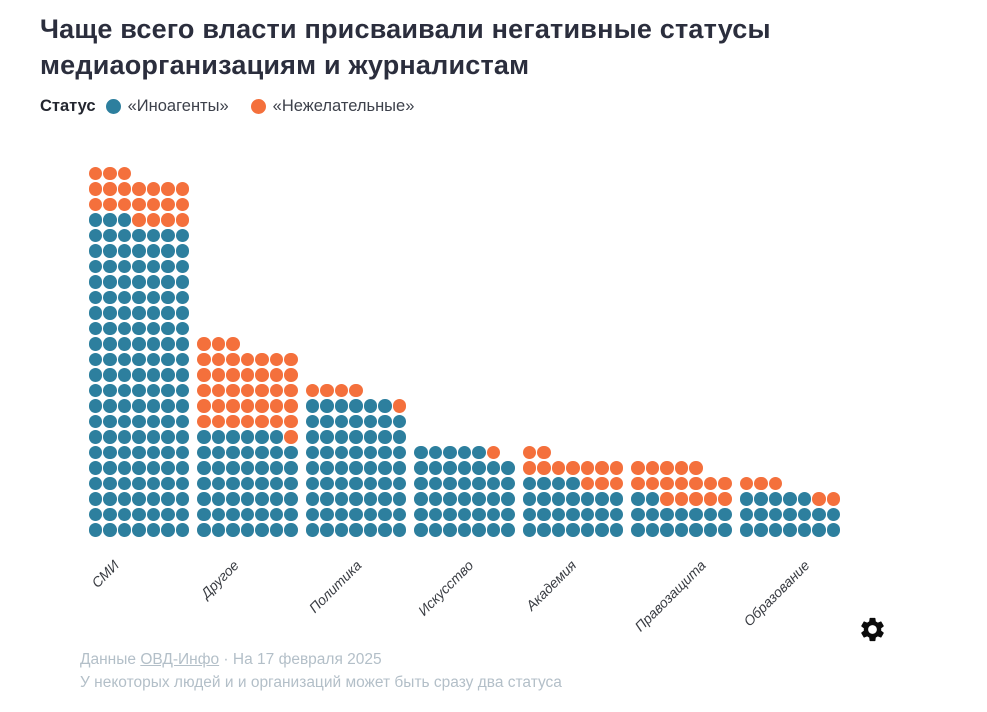  Describe the element at coordinates (219, 579) in the screenshot. I see `category-label: Другое` at that location.